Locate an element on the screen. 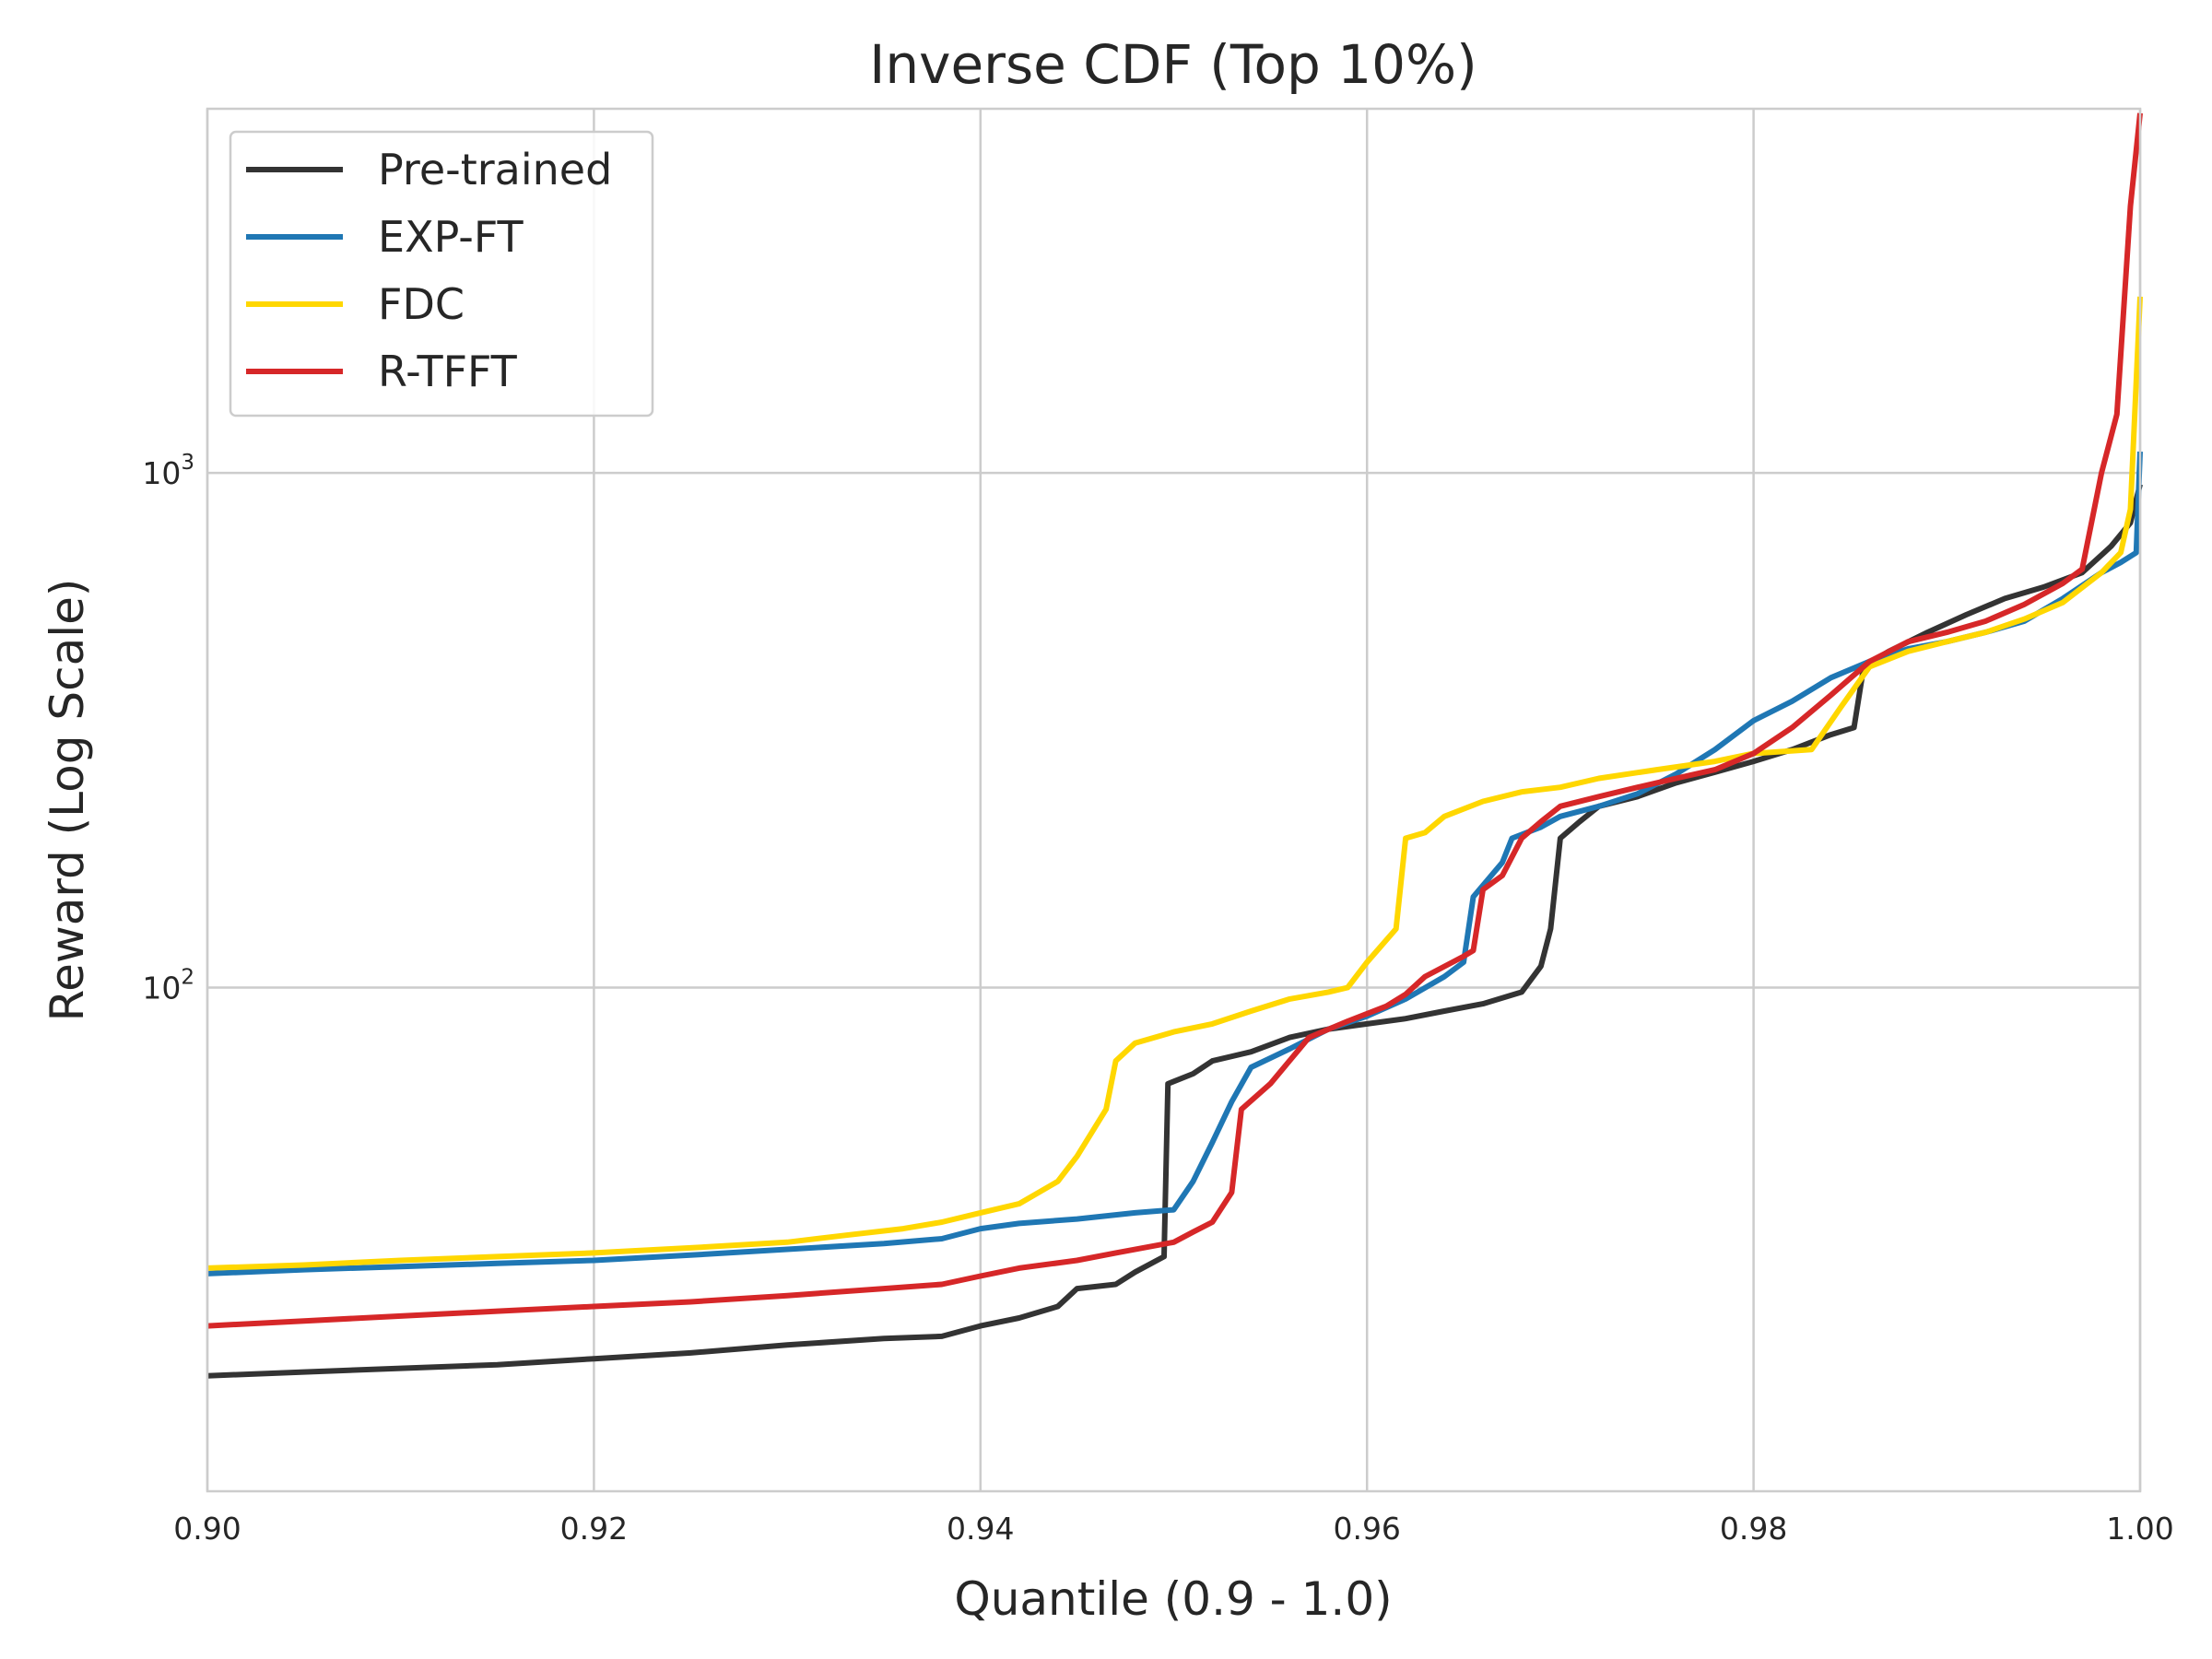  legend-label: Pre-trained is located at coordinates (495, 169).